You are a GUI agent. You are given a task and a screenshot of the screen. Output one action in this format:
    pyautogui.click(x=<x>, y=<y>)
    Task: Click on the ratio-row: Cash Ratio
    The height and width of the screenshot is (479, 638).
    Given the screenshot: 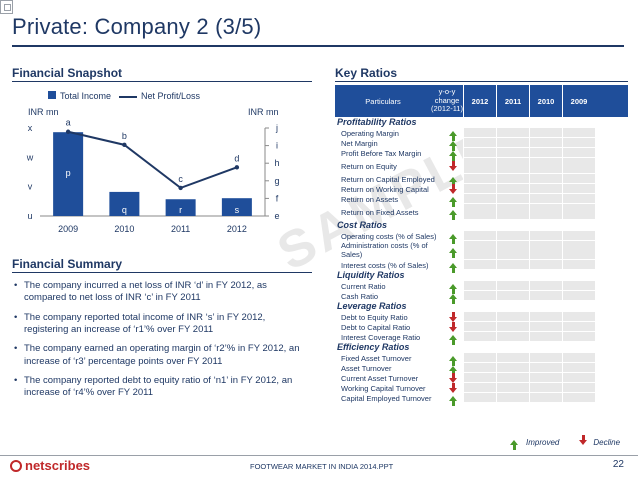 What is the action you would take?
    pyautogui.click(x=481, y=297)
    